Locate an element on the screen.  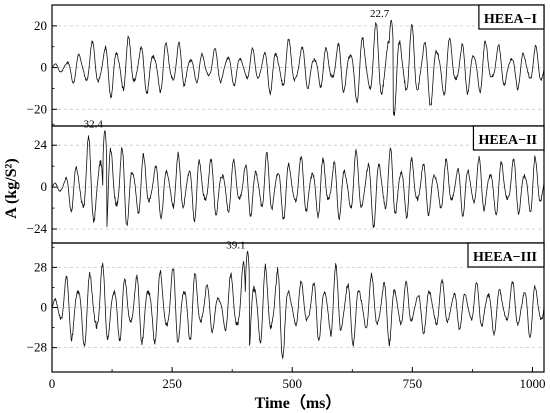
y-tick-label: −24 is located at coordinates (37, 228).